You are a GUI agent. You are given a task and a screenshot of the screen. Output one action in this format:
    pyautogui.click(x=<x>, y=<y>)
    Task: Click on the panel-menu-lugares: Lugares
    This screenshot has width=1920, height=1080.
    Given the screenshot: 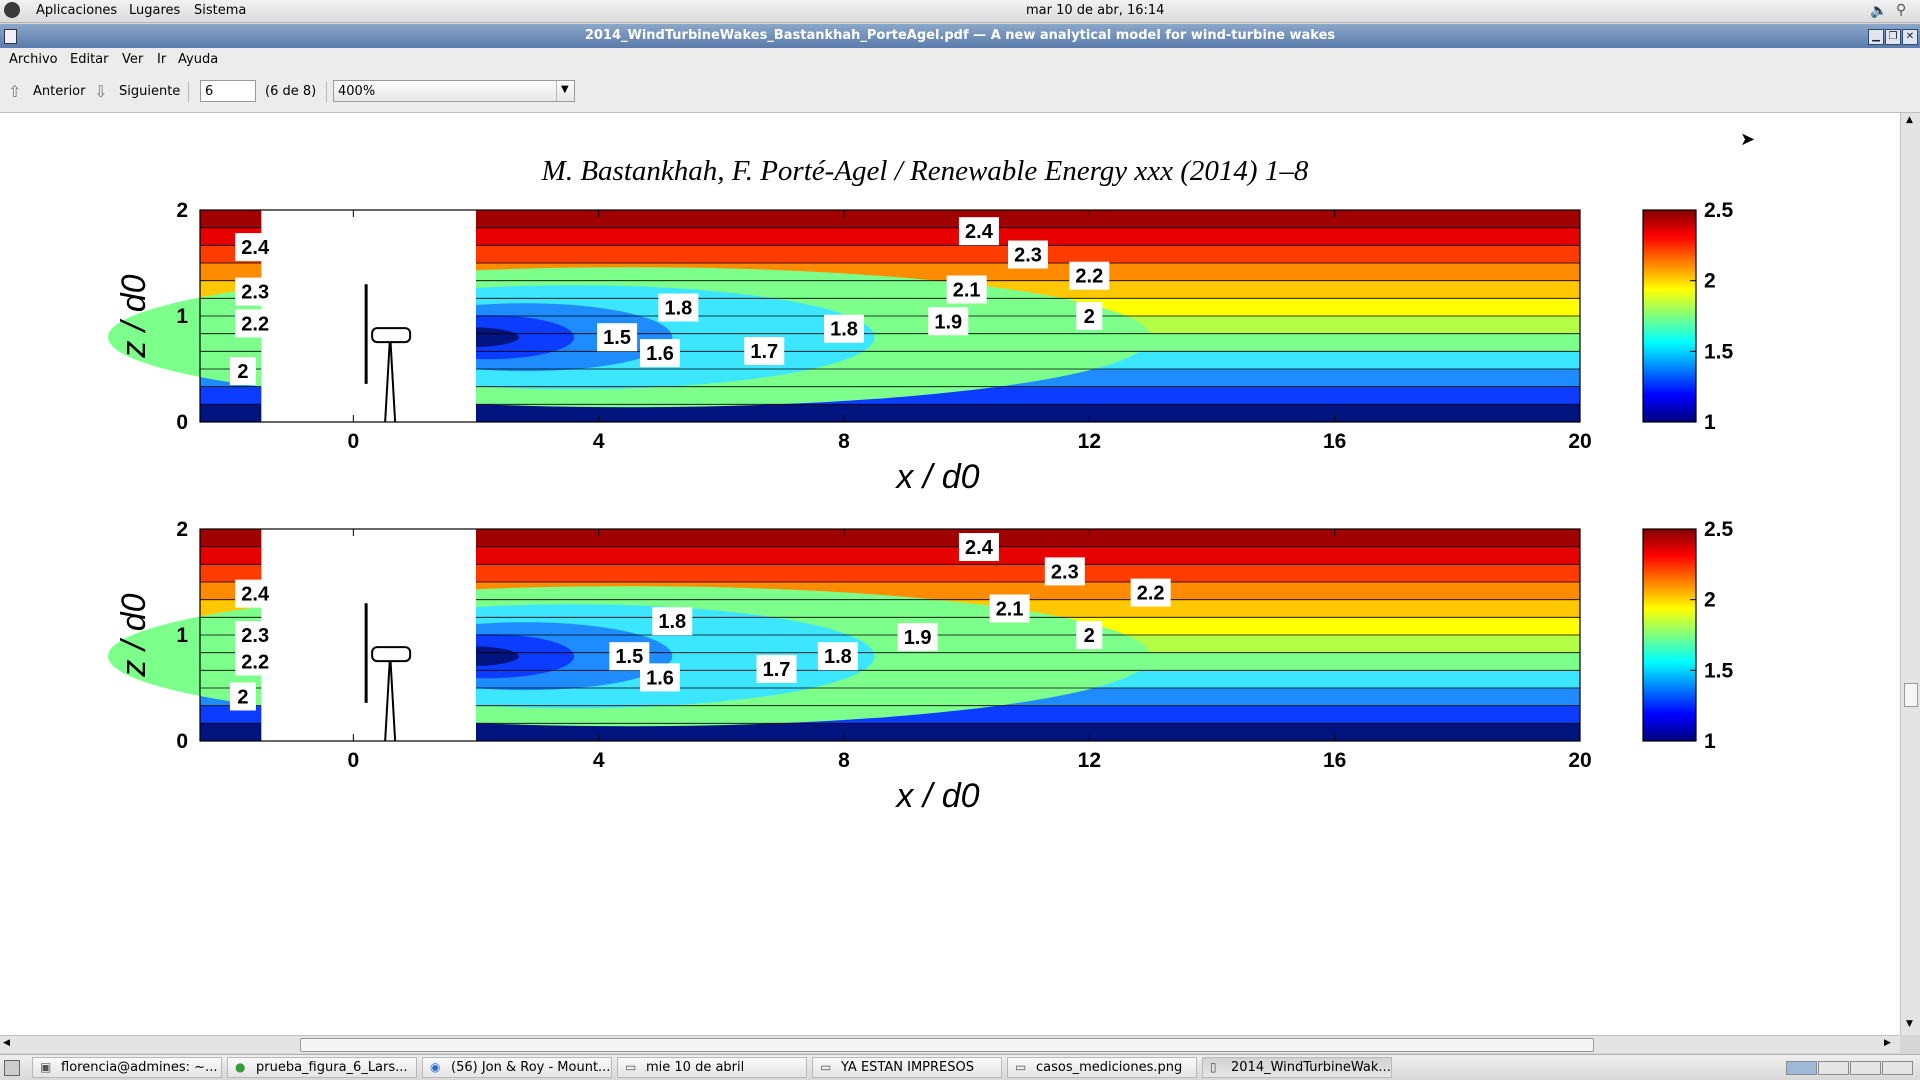 What is the action you would take?
    pyautogui.click(x=155, y=10)
    